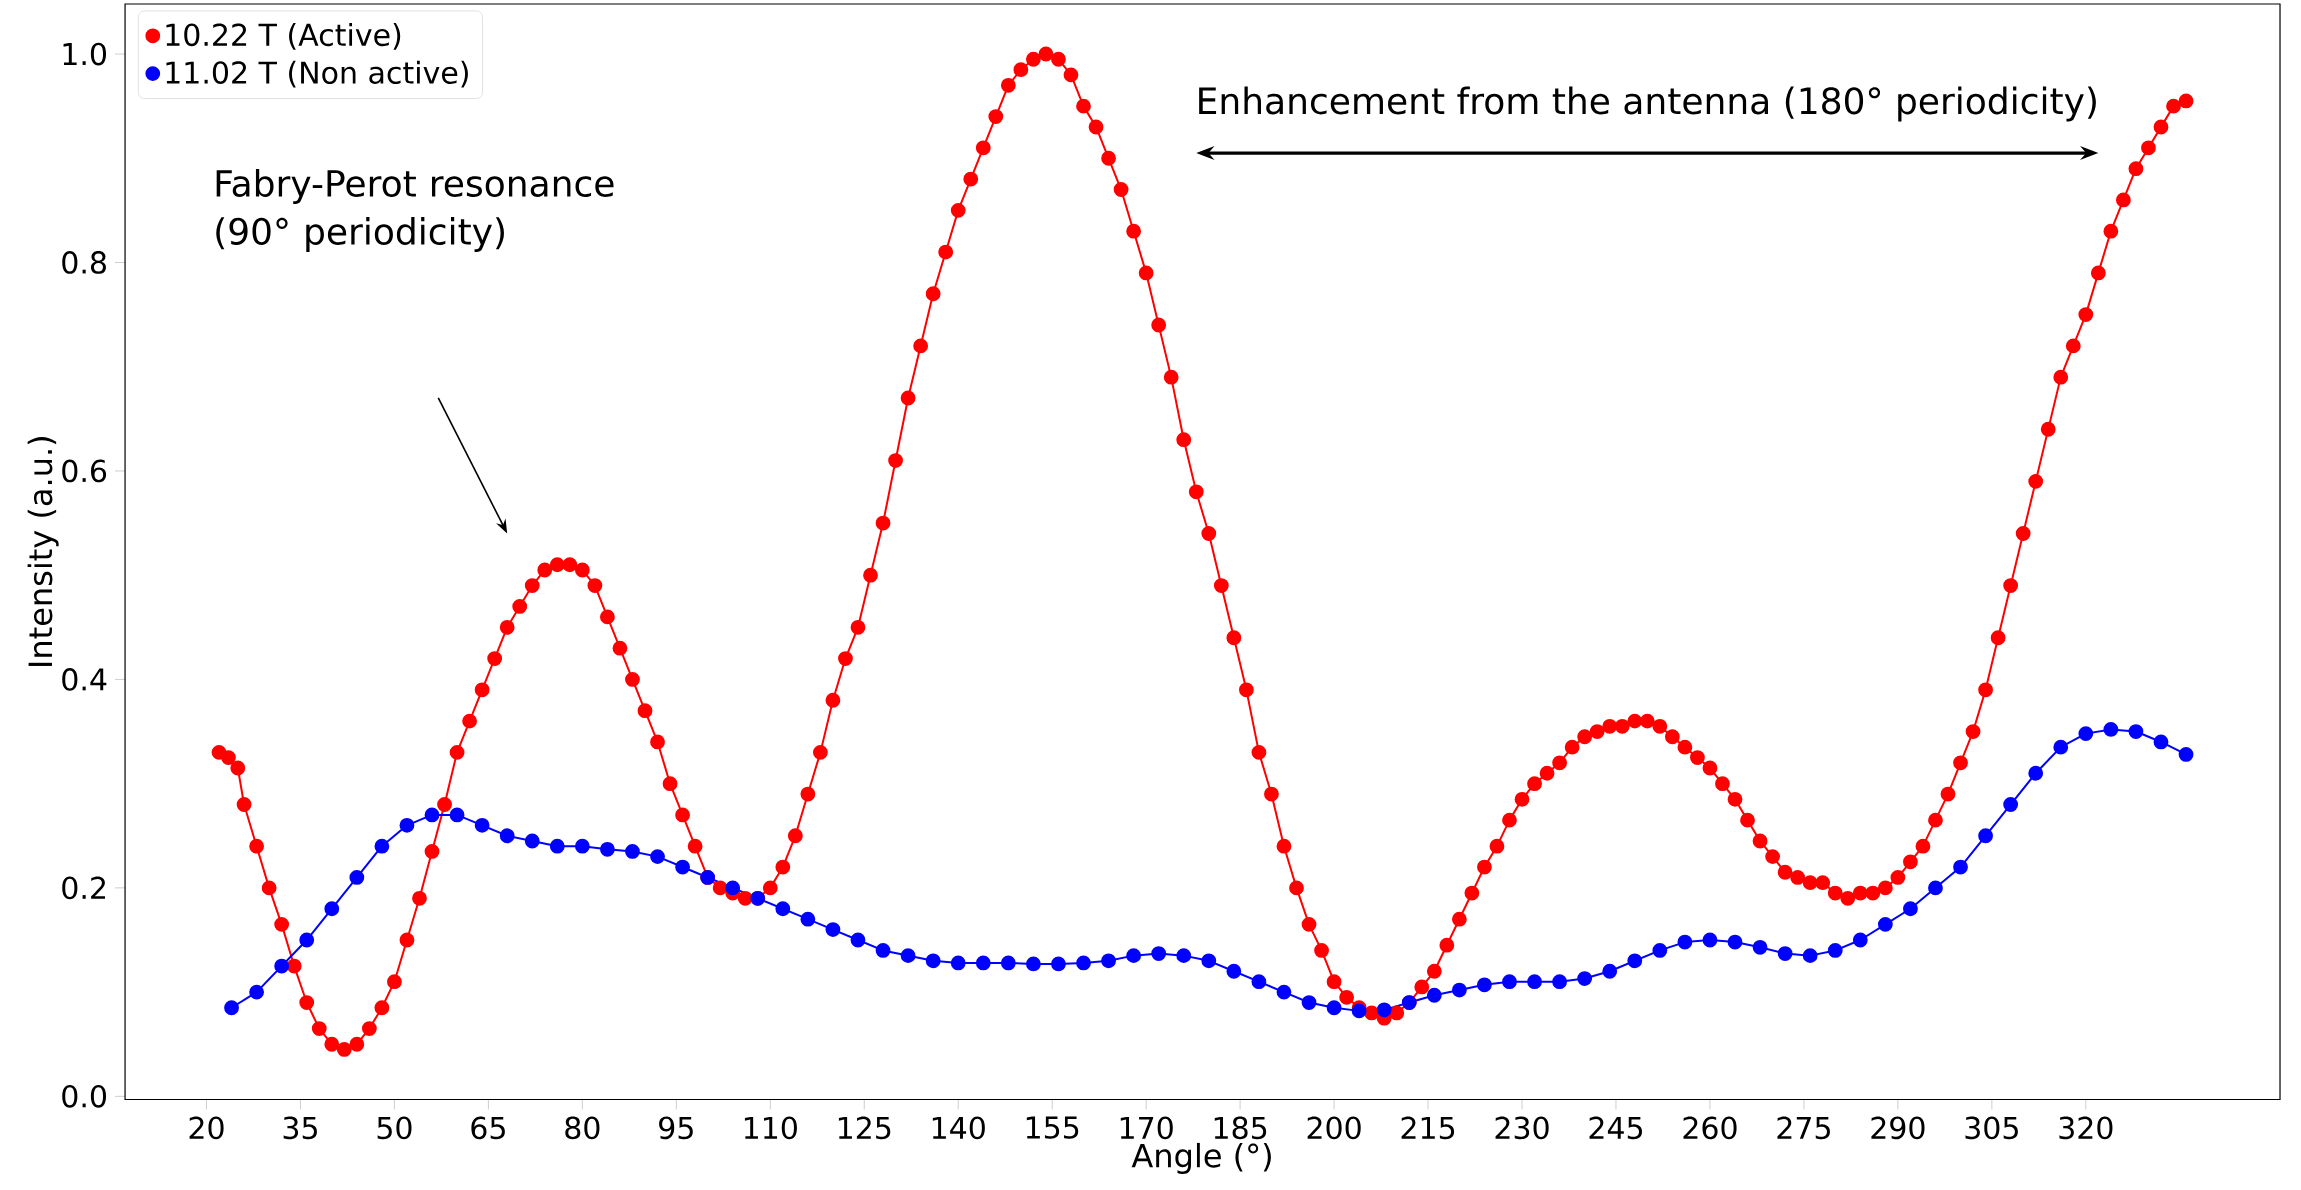  Describe the element at coordinates (300, 1128) in the screenshot. I see `x-tick-label: 35` at that location.